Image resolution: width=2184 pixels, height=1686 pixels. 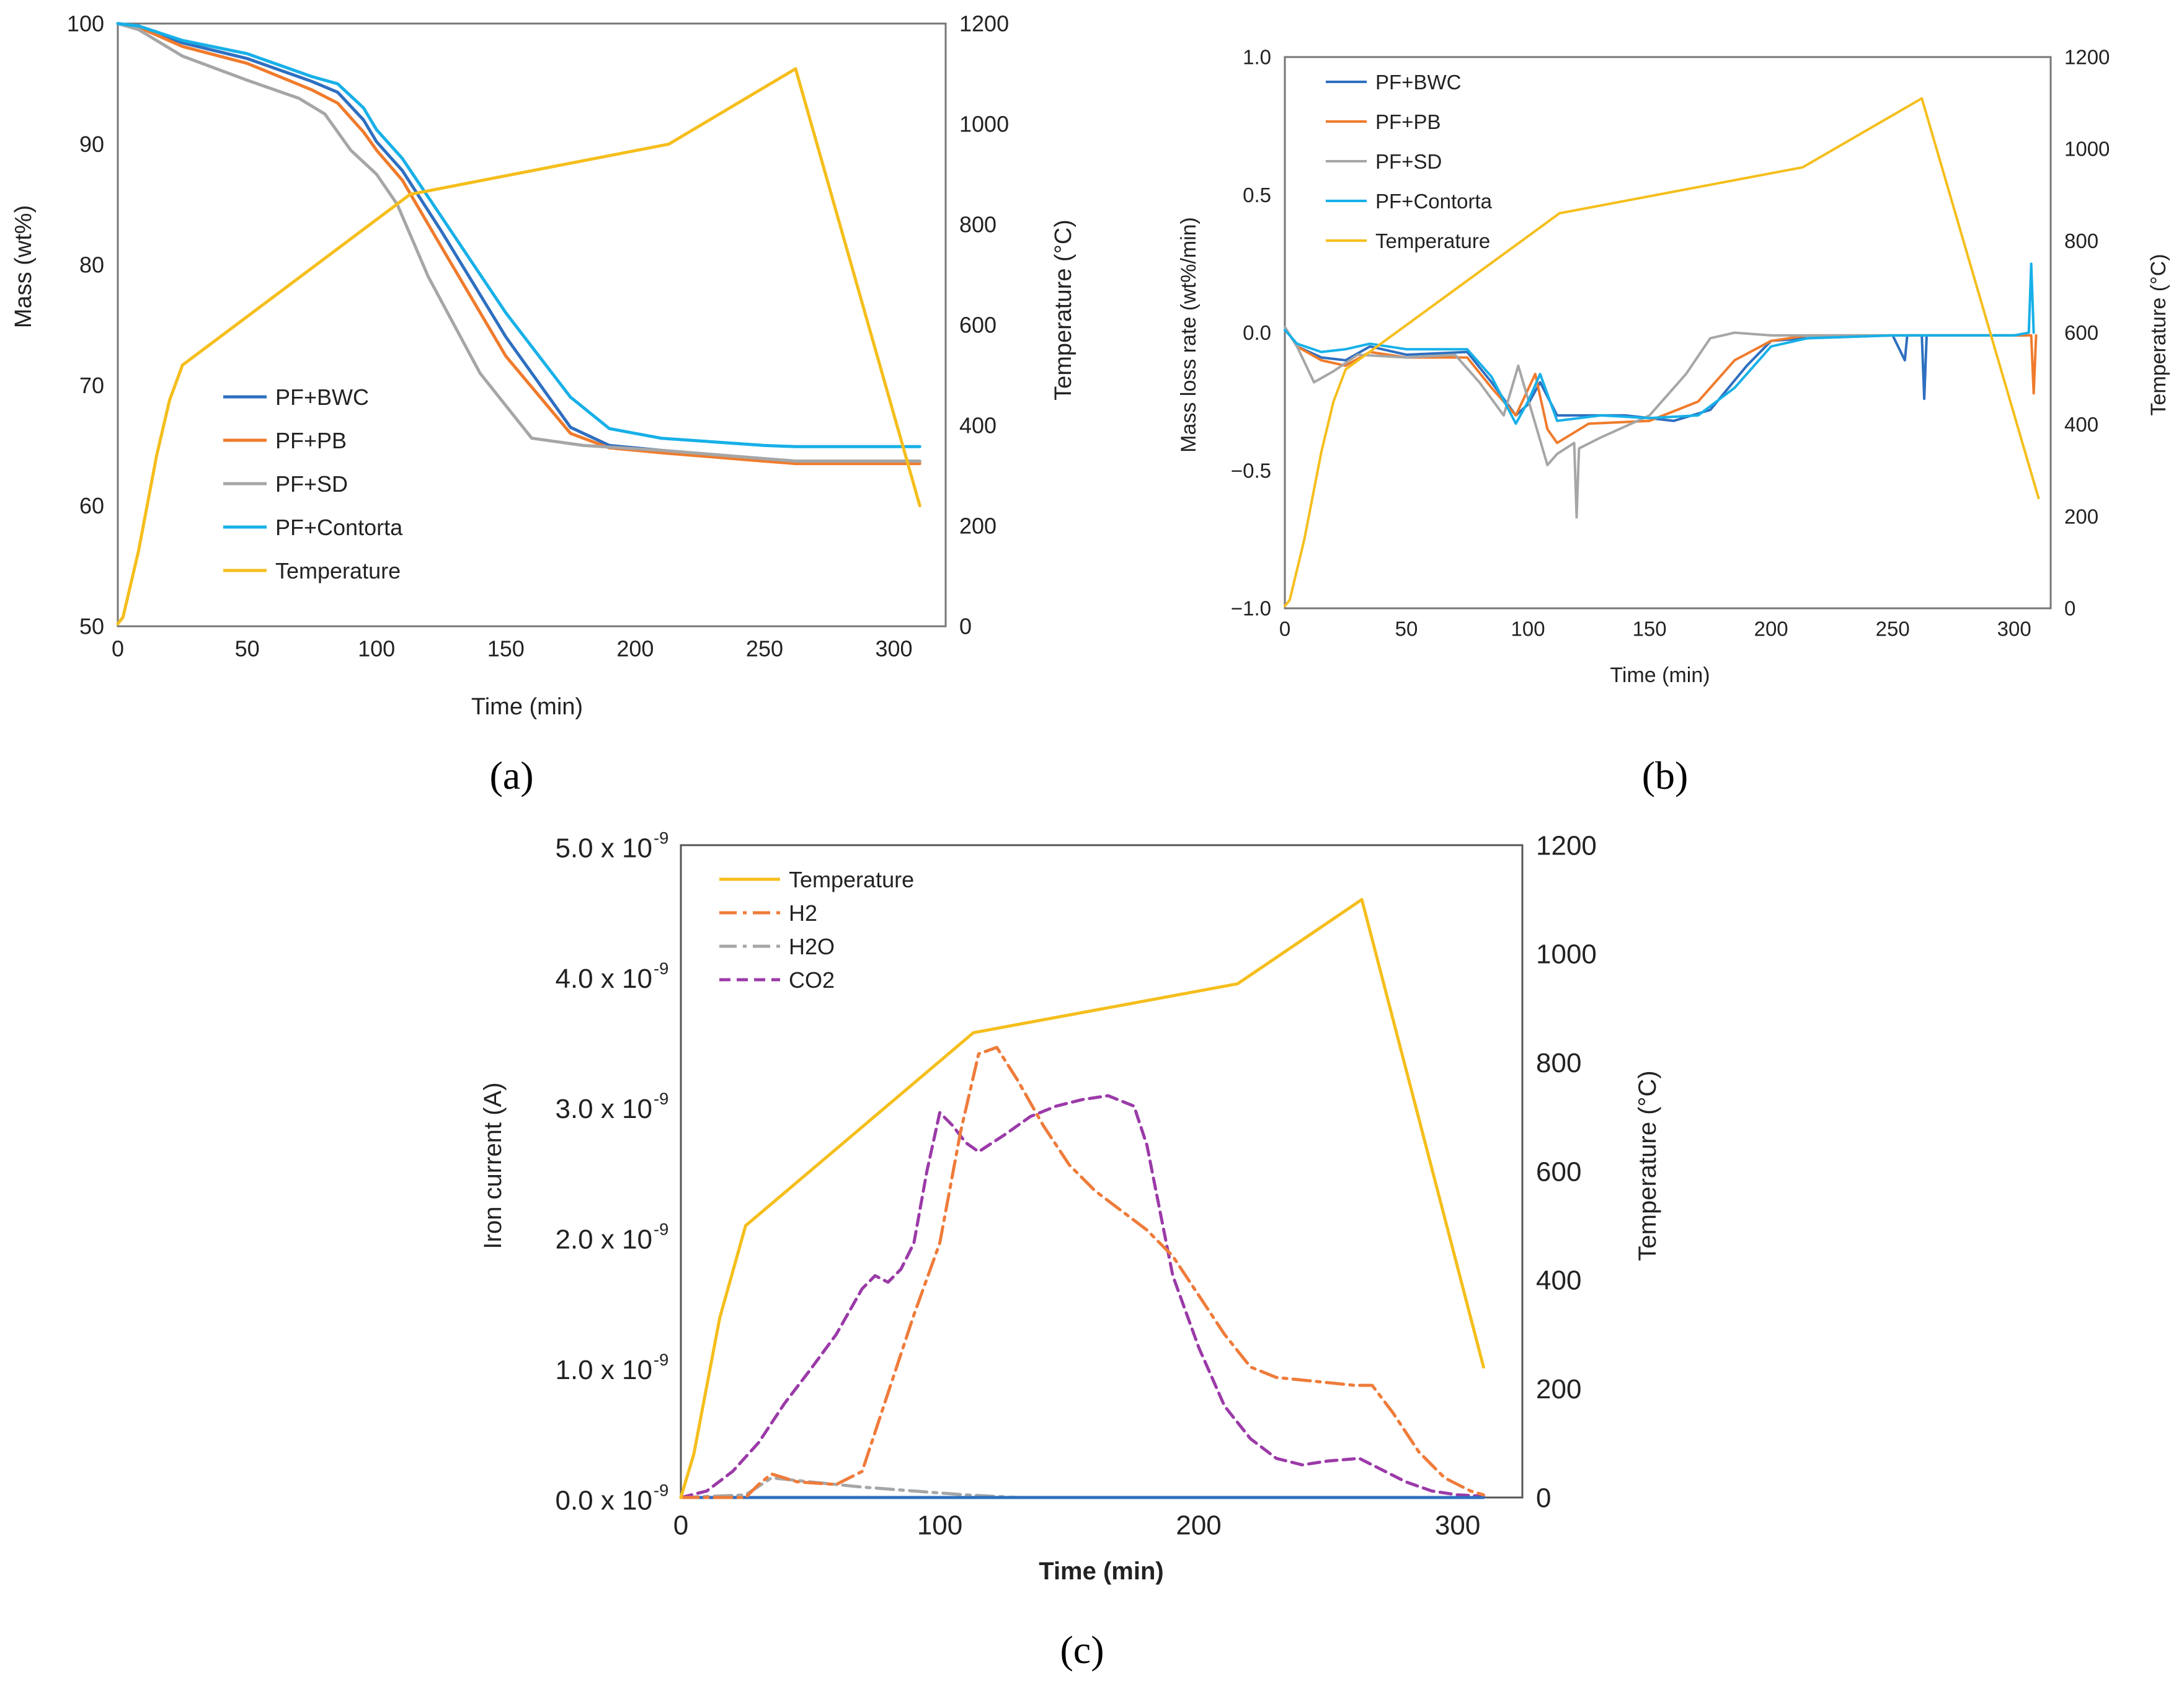 I want to click on series-line-pf-pb, so click(x=519, y=244).